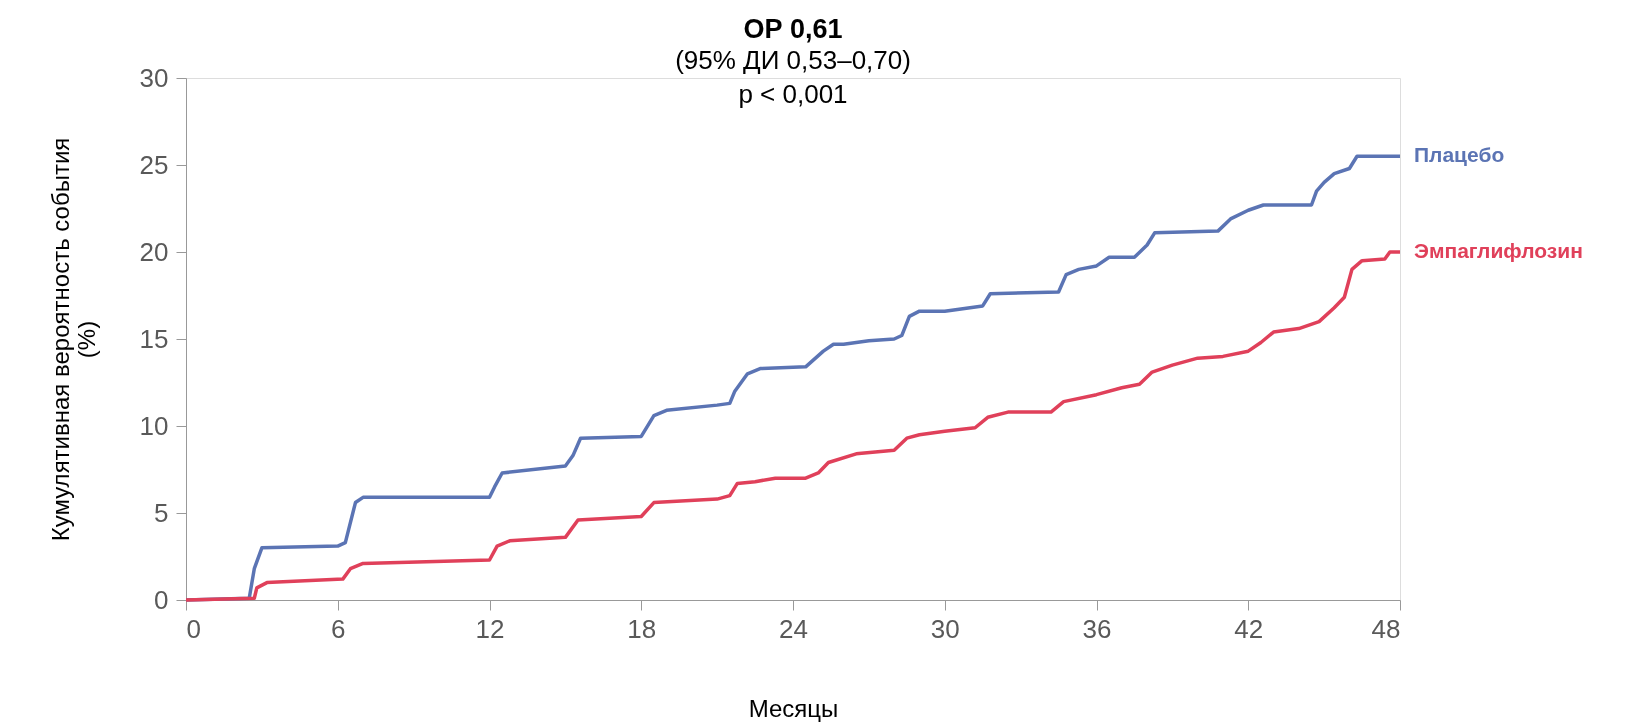 Image resolution: width=1642 pixels, height=728 pixels. I want to click on y-axis-title: Кумулятивная вероятность события (%), so click(73, 339).